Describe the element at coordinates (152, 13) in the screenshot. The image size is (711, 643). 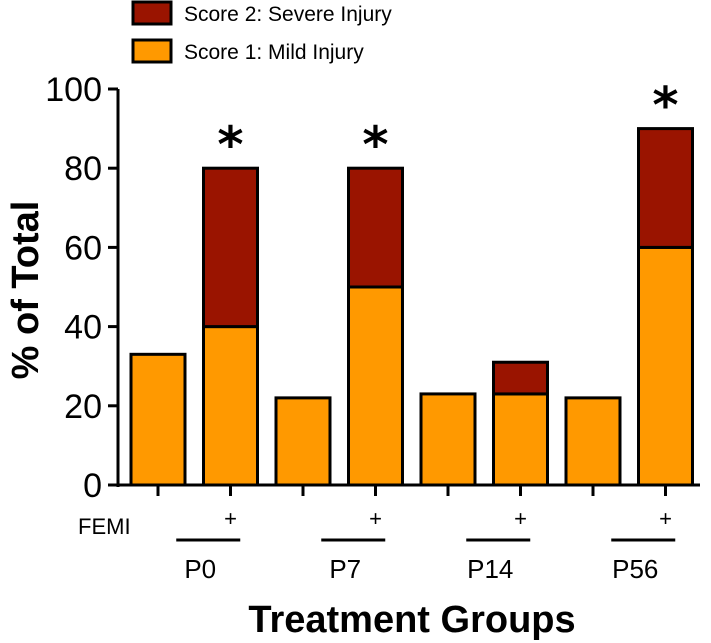
I see `legend-swatch-severe` at that location.